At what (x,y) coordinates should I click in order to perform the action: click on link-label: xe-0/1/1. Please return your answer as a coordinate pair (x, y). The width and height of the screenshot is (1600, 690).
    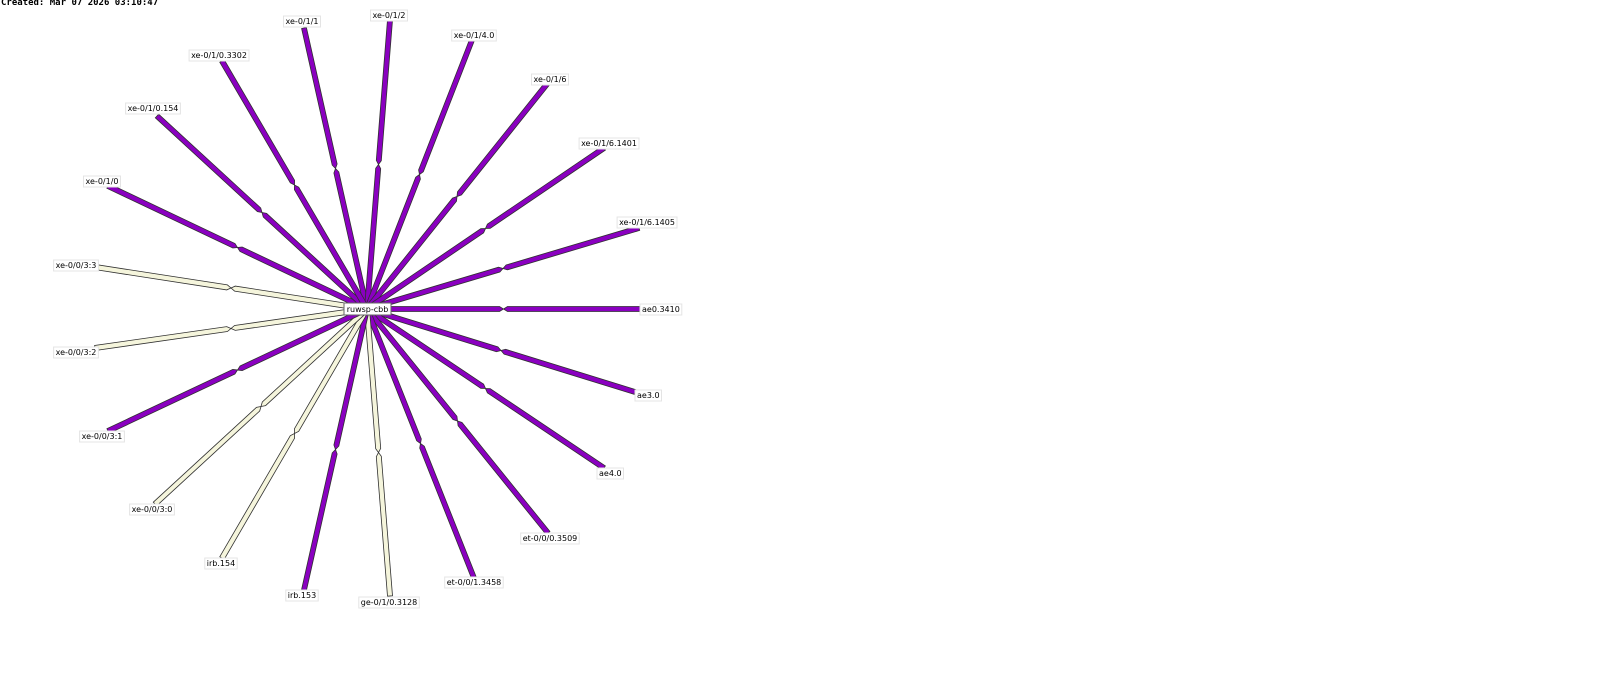
    Looking at the image, I should click on (302, 21).